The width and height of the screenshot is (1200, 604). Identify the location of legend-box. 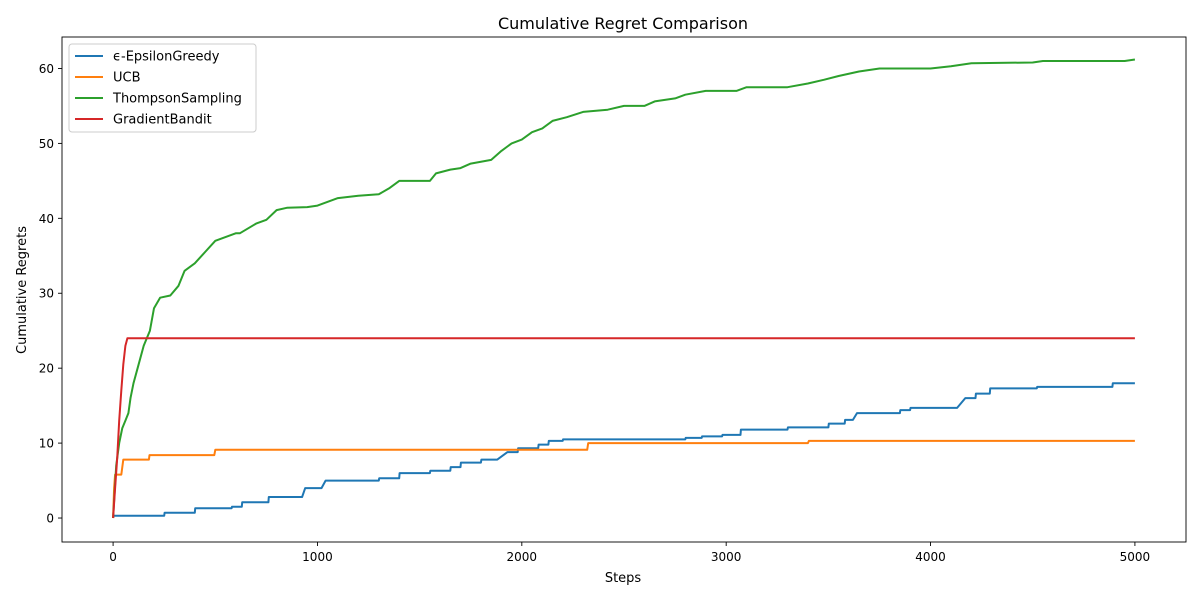
(162, 88).